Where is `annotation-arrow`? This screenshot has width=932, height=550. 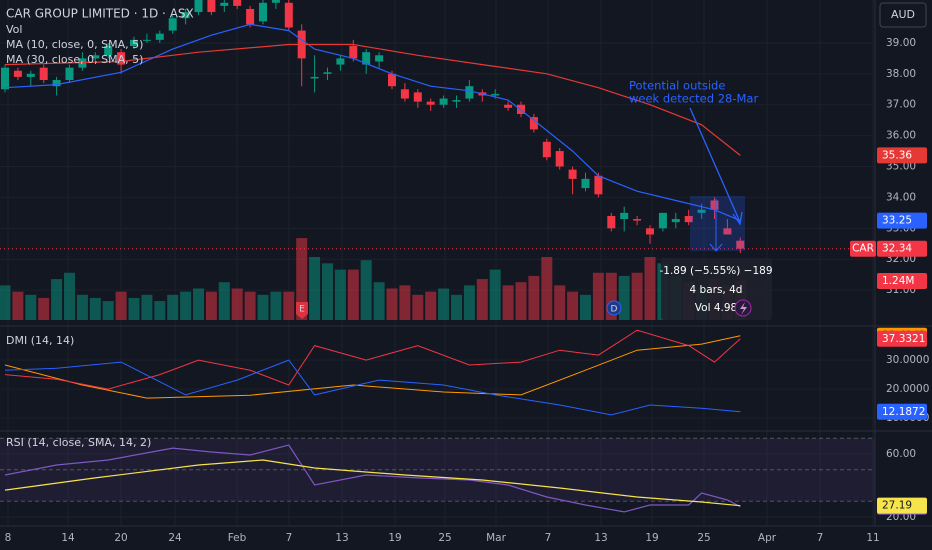 annotation-arrow is located at coordinates (715, 165).